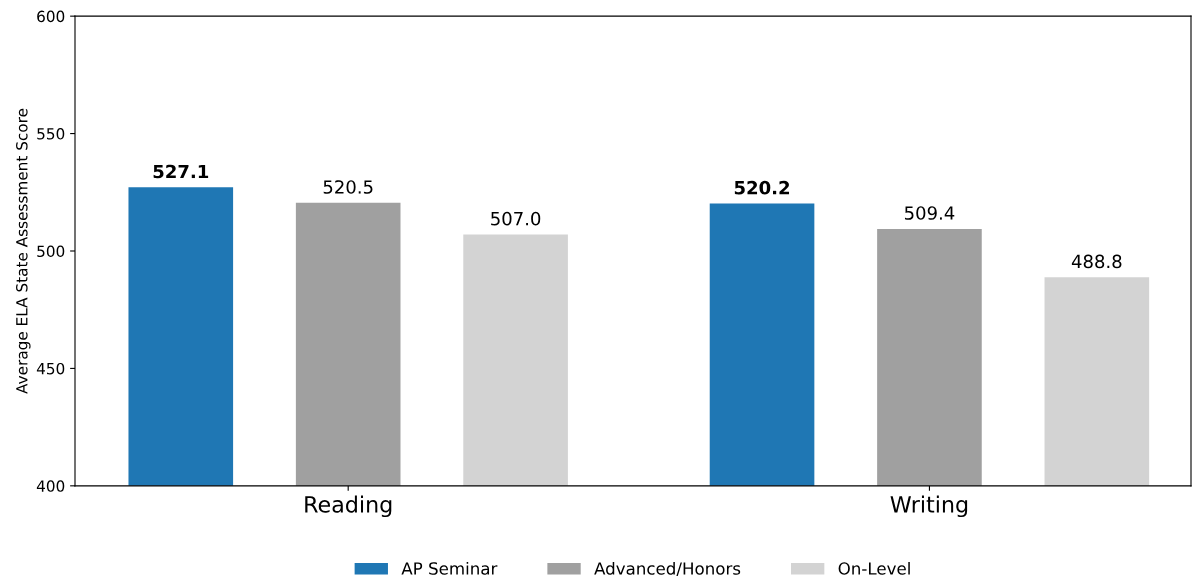  What do you see at coordinates (874, 568) in the screenshot?
I see `legend-label: On-Level` at bounding box center [874, 568].